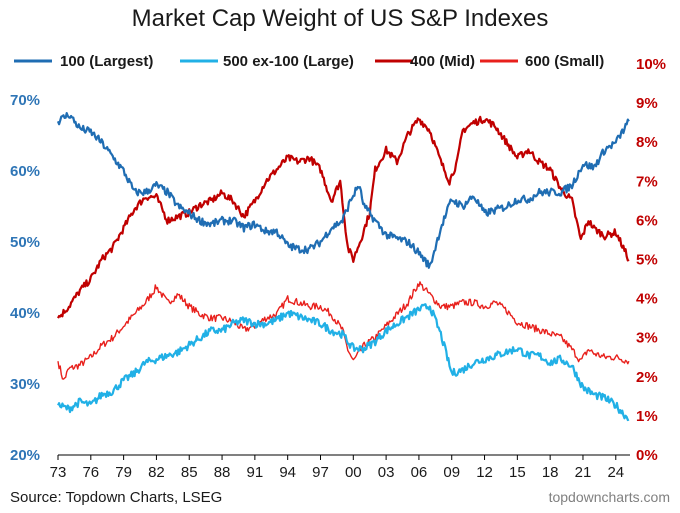 The image size is (680, 513). What do you see at coordinates (647, 455) in the screenshot?
I see `right-axis-label: 0%` at bounding box center [647, 455].